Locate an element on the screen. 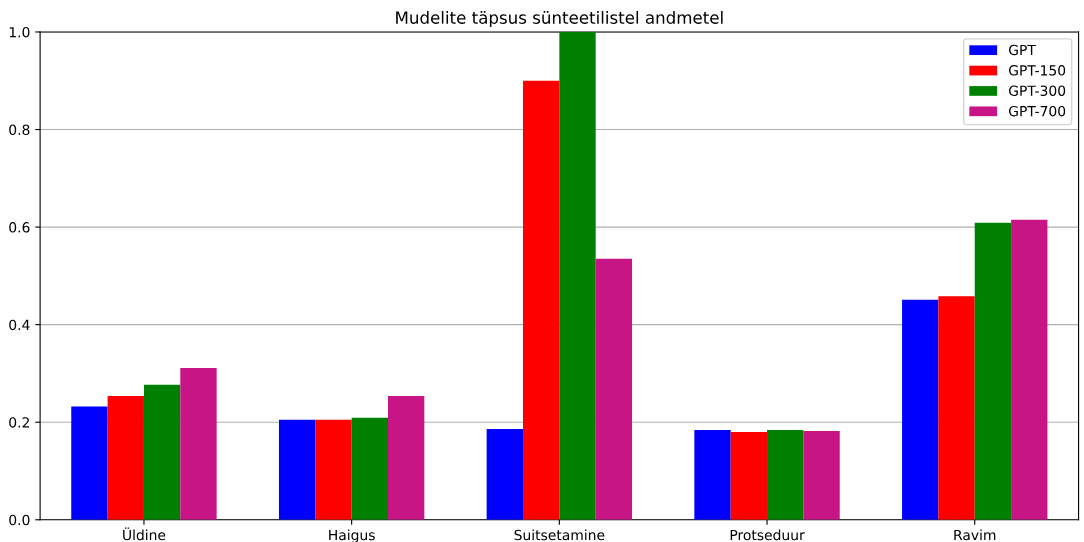 Image resolution: width=1084 pixels, height=542 pixels. legend-label: GPT is located at coordinates (1022, 50).